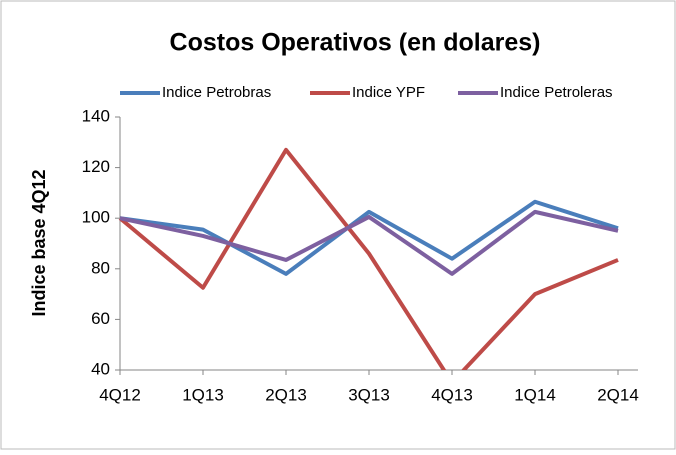  I want to click on chart-title: Costos Operativos (en dolares), so click(355, 43).